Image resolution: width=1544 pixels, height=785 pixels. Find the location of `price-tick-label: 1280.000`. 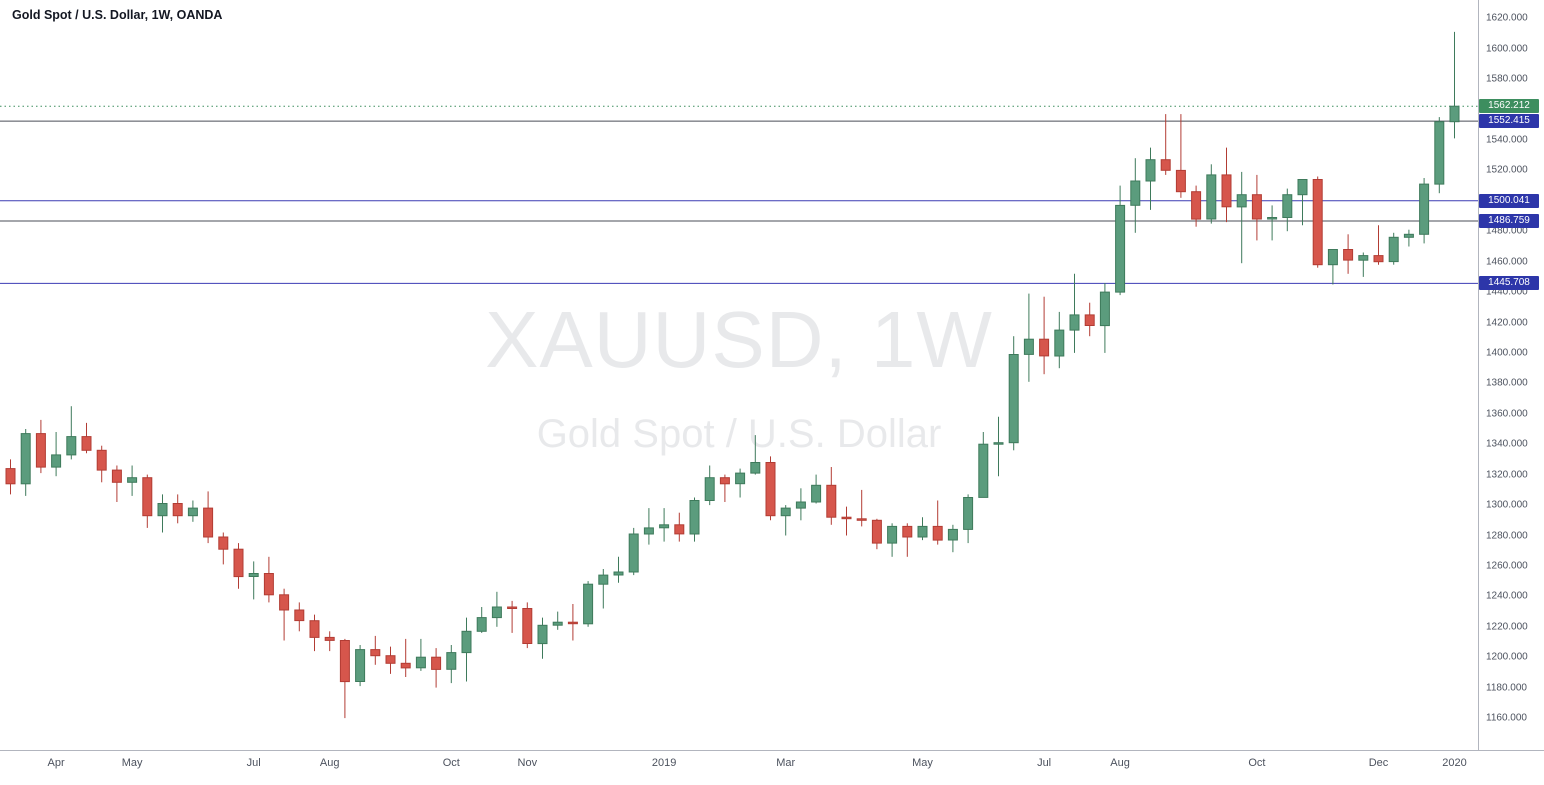

price-tick-label: 1280.000 is located at coordinates (1507, 535).